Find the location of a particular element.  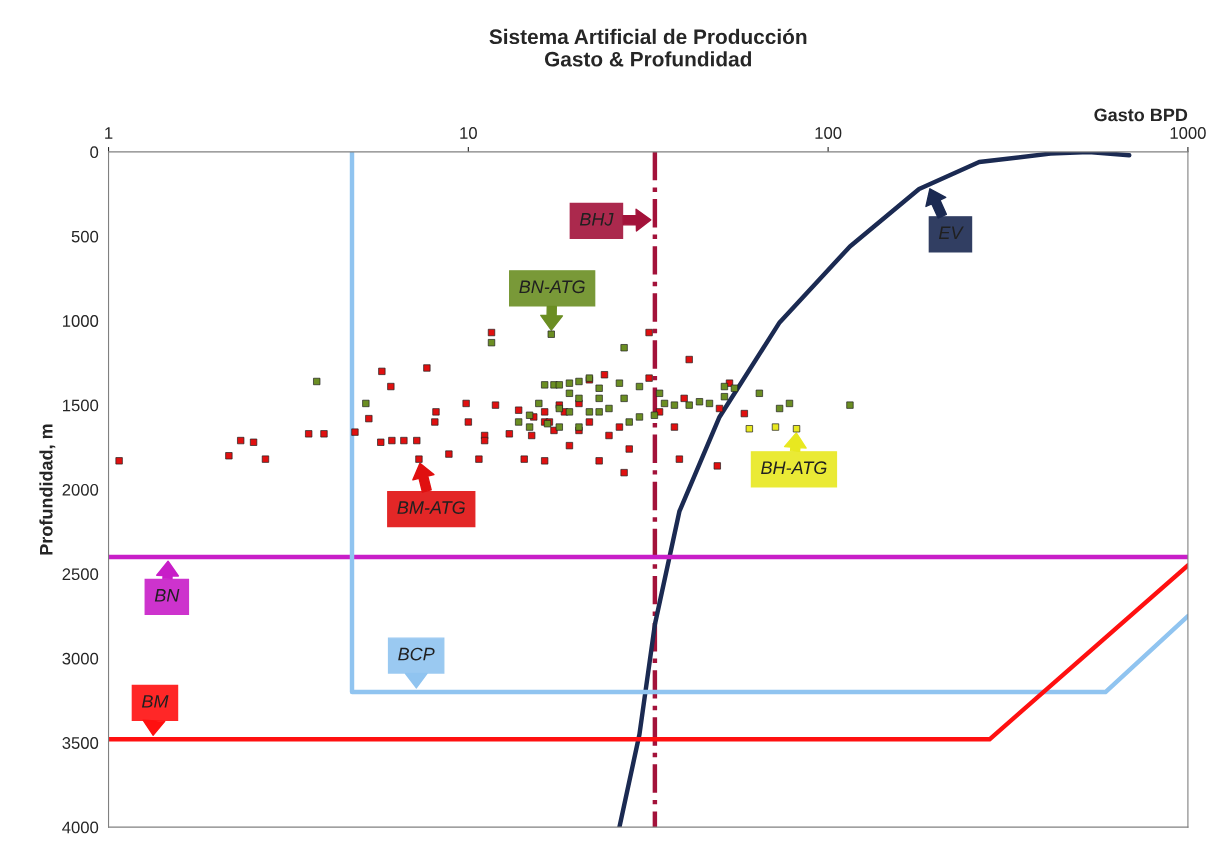

y-tick-label: 4000 is located at coordinates (80, 827).